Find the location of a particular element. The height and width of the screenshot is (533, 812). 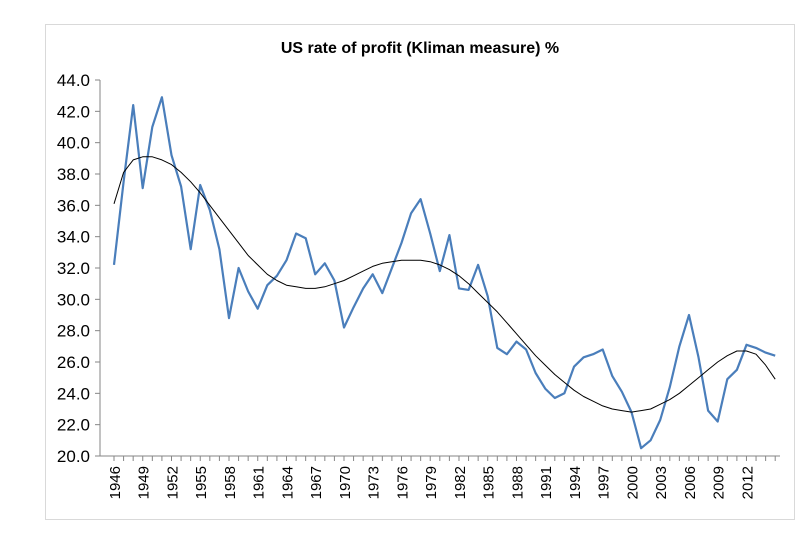

x-tick-label: 1991 is located at coordinates (546, 482).